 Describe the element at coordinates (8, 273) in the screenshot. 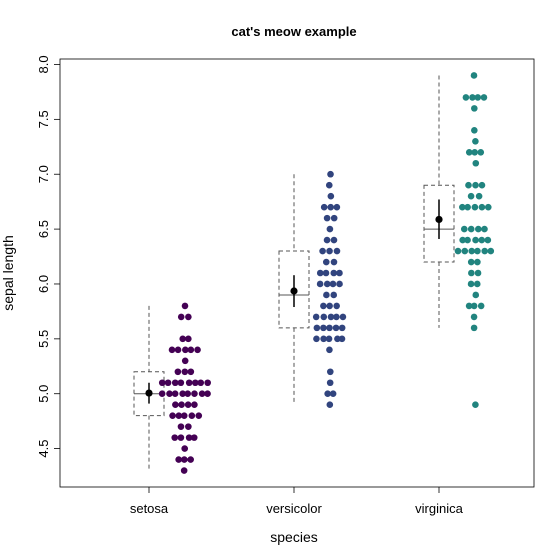

I see `y-axis-label: sepal length` at that location.